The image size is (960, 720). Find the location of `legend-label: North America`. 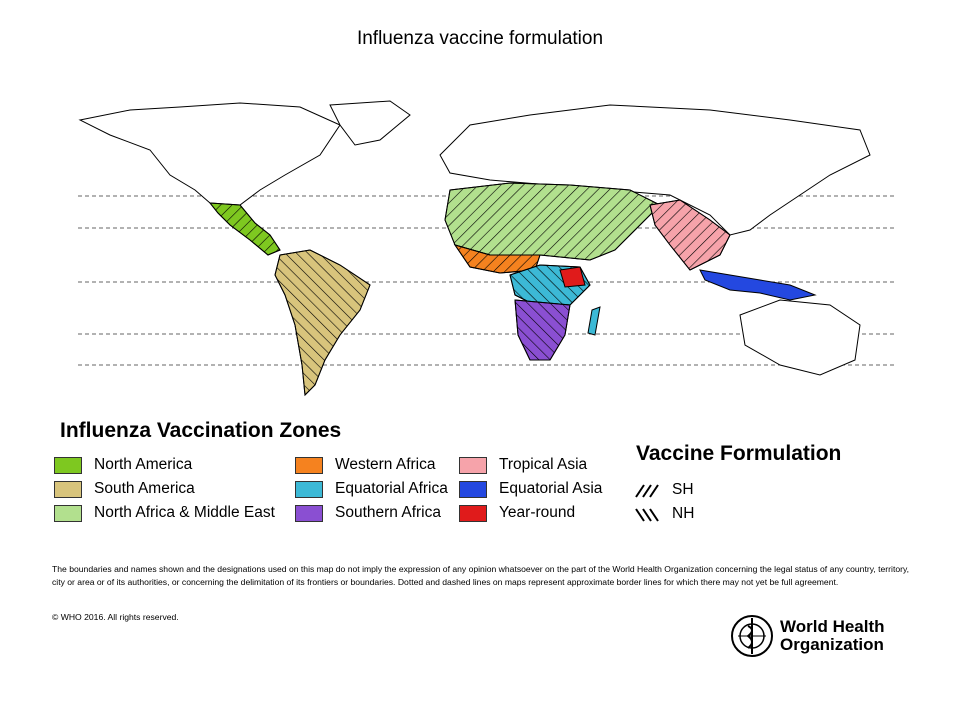

legend-label: North America is located at coordinates (143, 464).